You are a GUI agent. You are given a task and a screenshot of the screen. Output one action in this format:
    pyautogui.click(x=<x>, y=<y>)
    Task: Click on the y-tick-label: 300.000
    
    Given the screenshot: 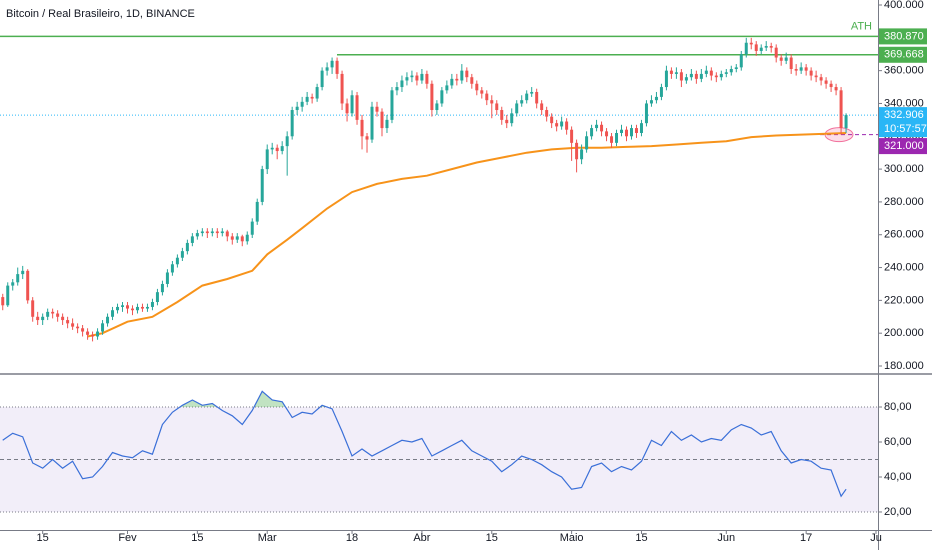 What is the action you would take?
    pyautogui.click(x=904, y=169)
    